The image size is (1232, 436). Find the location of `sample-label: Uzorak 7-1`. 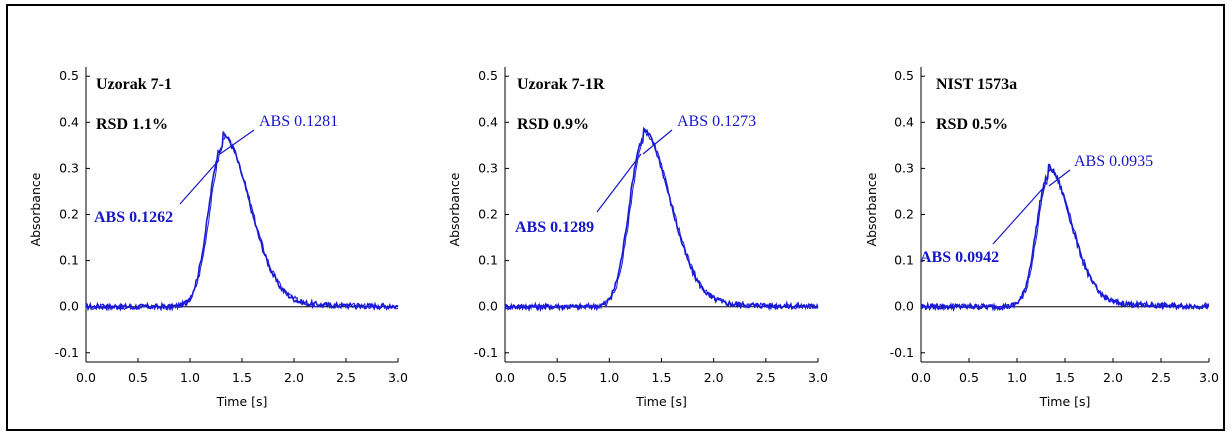

sample-label: Uzorak 7-1 is located at coordinates (134, 84).